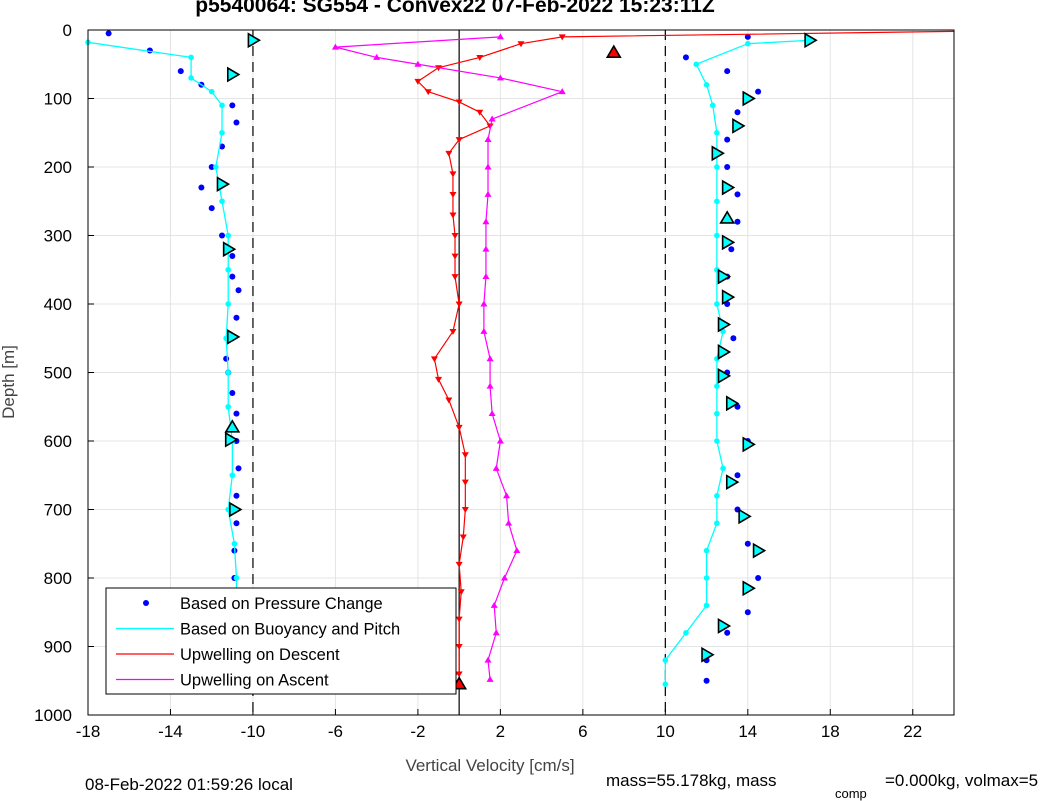 The height and width of the screenshot is (801, 1061). What do you see at coordinates (417, 731) in the screenshot?
I see `x-tick-label: -2` at bounding box center [417, 731].